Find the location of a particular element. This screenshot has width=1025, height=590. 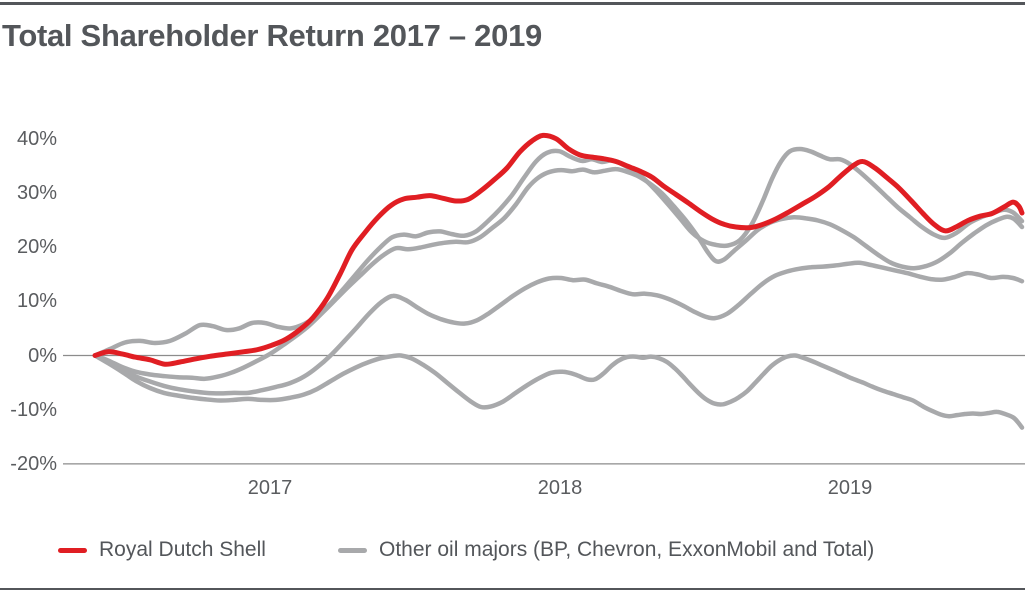

top-border-rule is located at coordinates (512, 3).